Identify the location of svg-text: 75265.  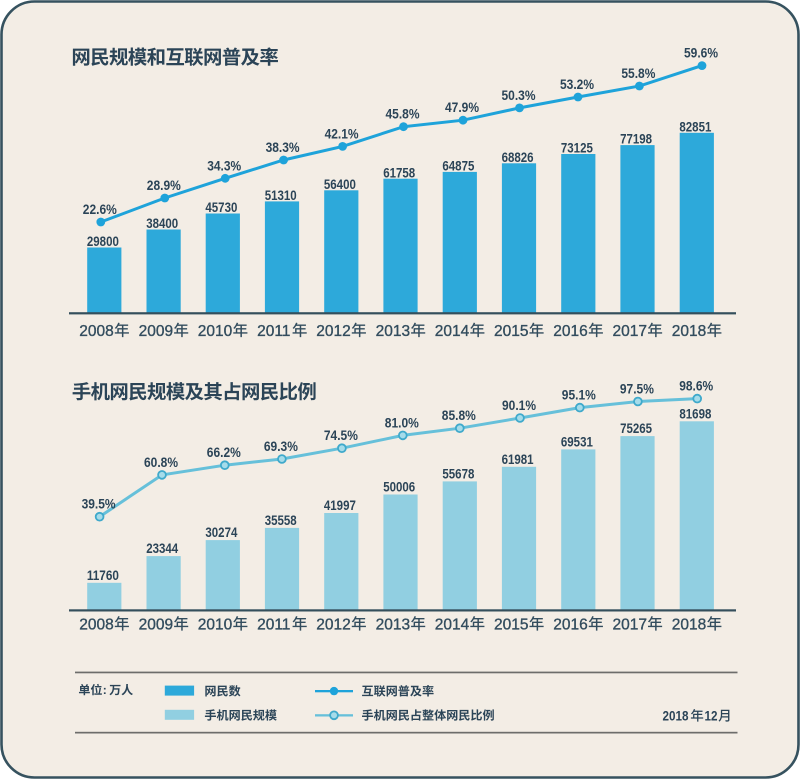
(636, 428).